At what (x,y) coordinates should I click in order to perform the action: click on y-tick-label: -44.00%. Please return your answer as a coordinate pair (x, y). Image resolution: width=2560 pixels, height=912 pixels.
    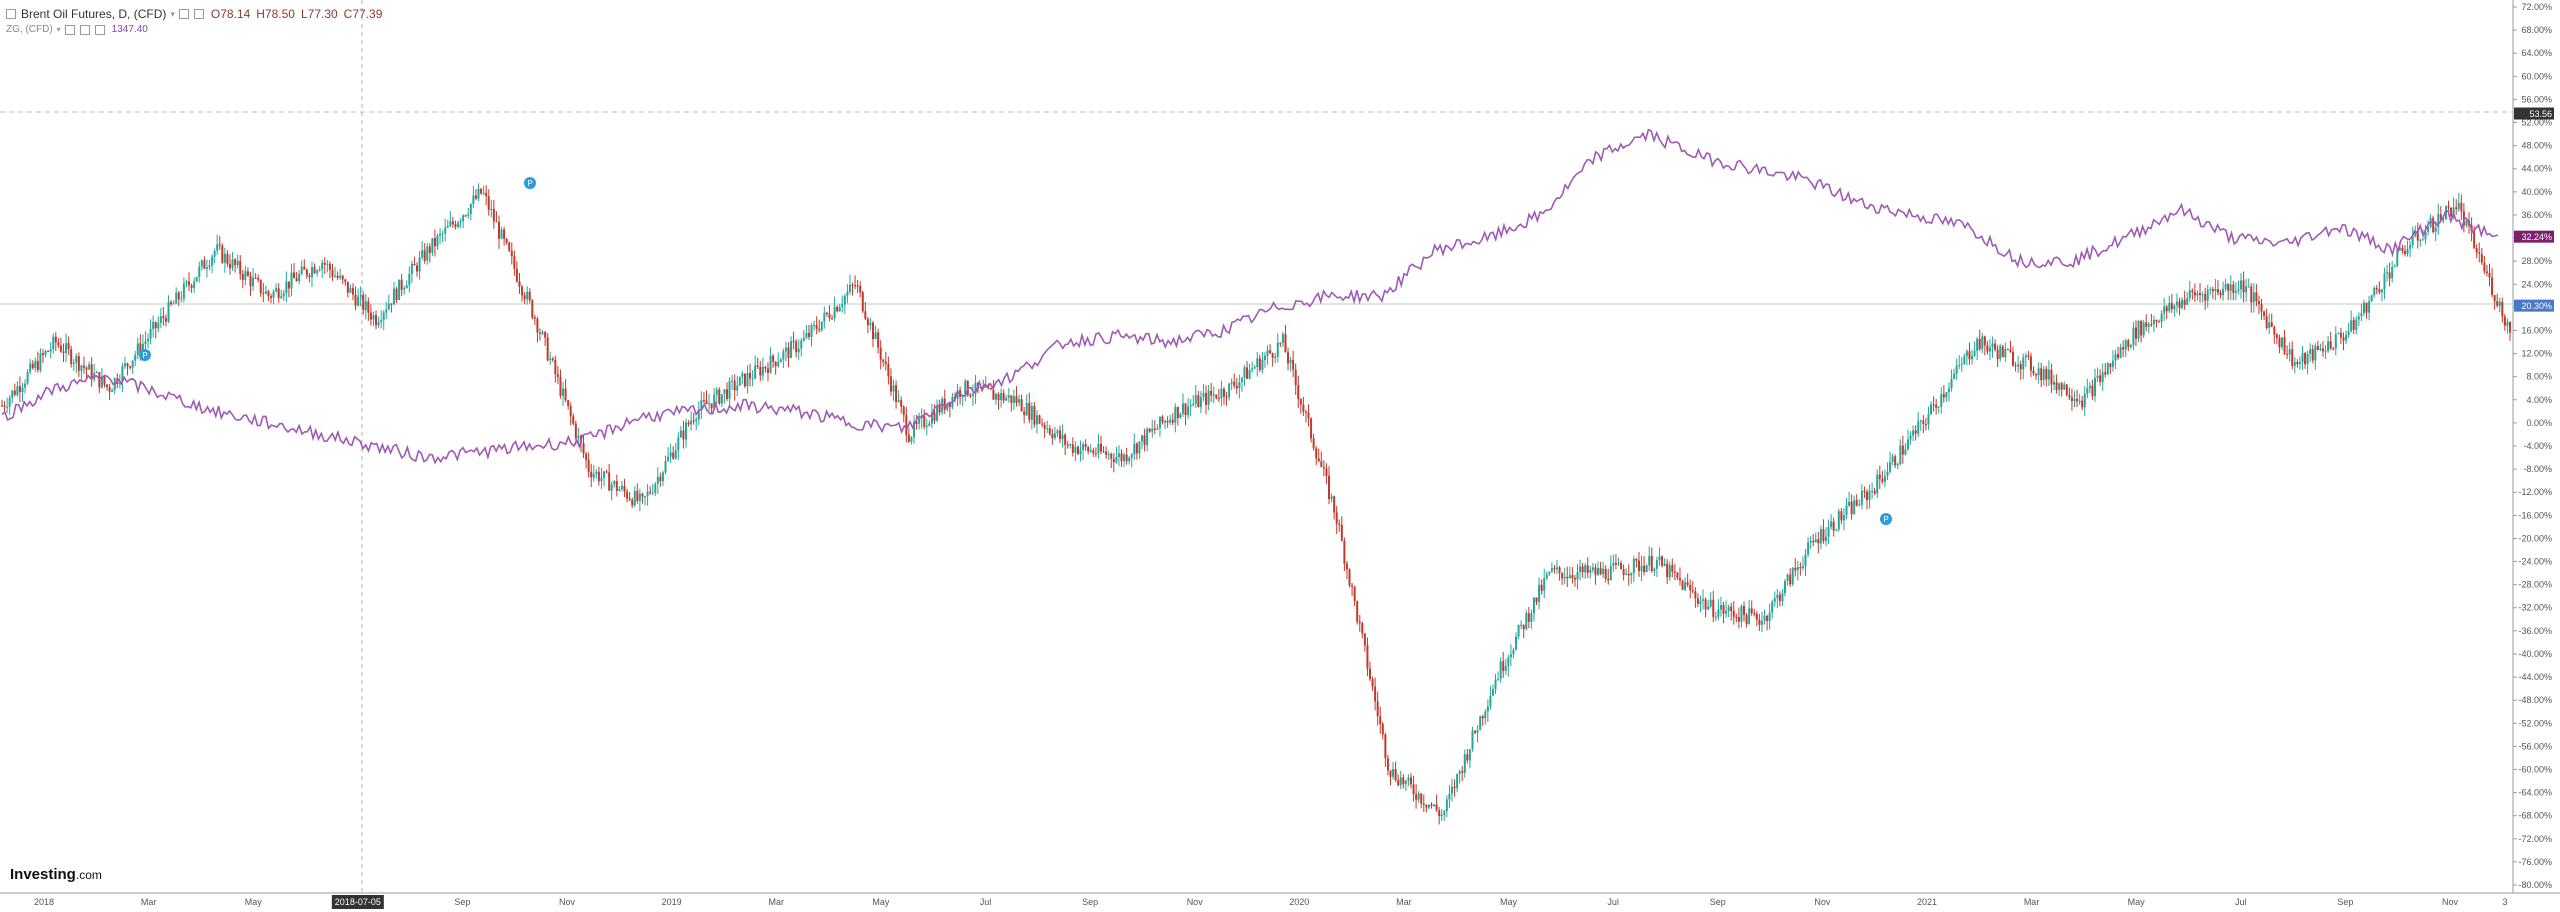
    Looking at the image, I should click on (2535, 677).